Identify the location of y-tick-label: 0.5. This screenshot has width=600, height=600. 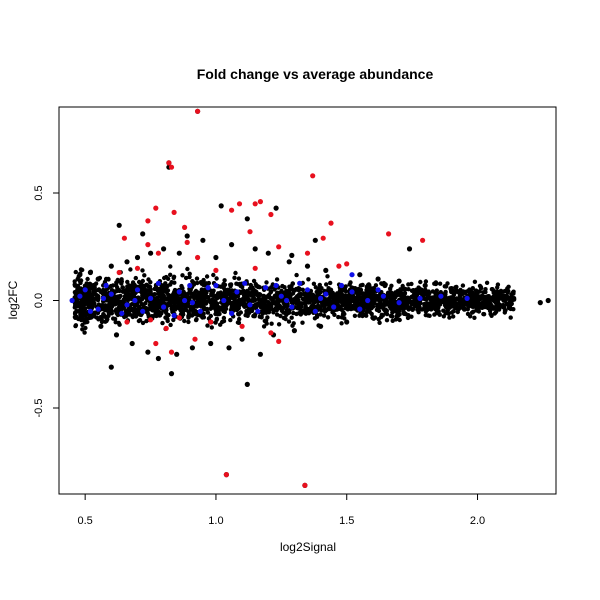
(39, 192).